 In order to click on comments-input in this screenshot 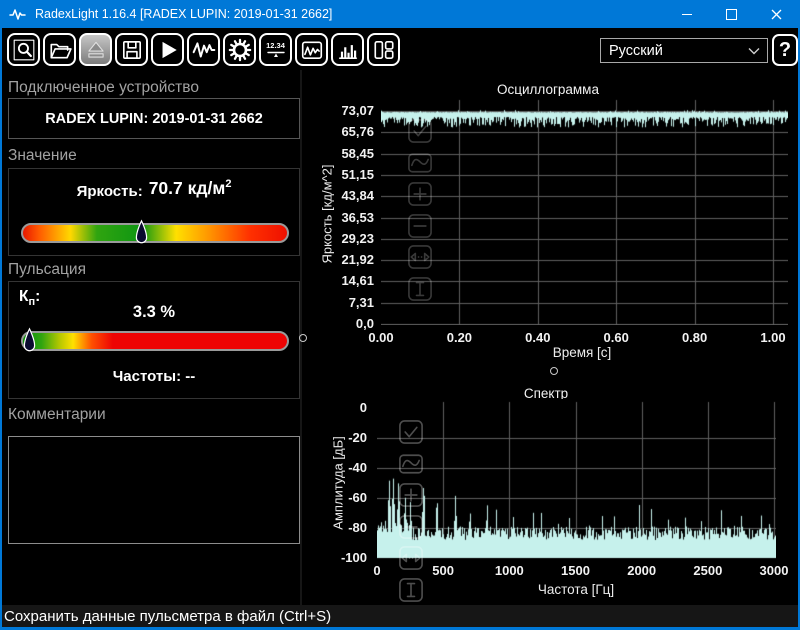, I will do `click(154, 490)`.